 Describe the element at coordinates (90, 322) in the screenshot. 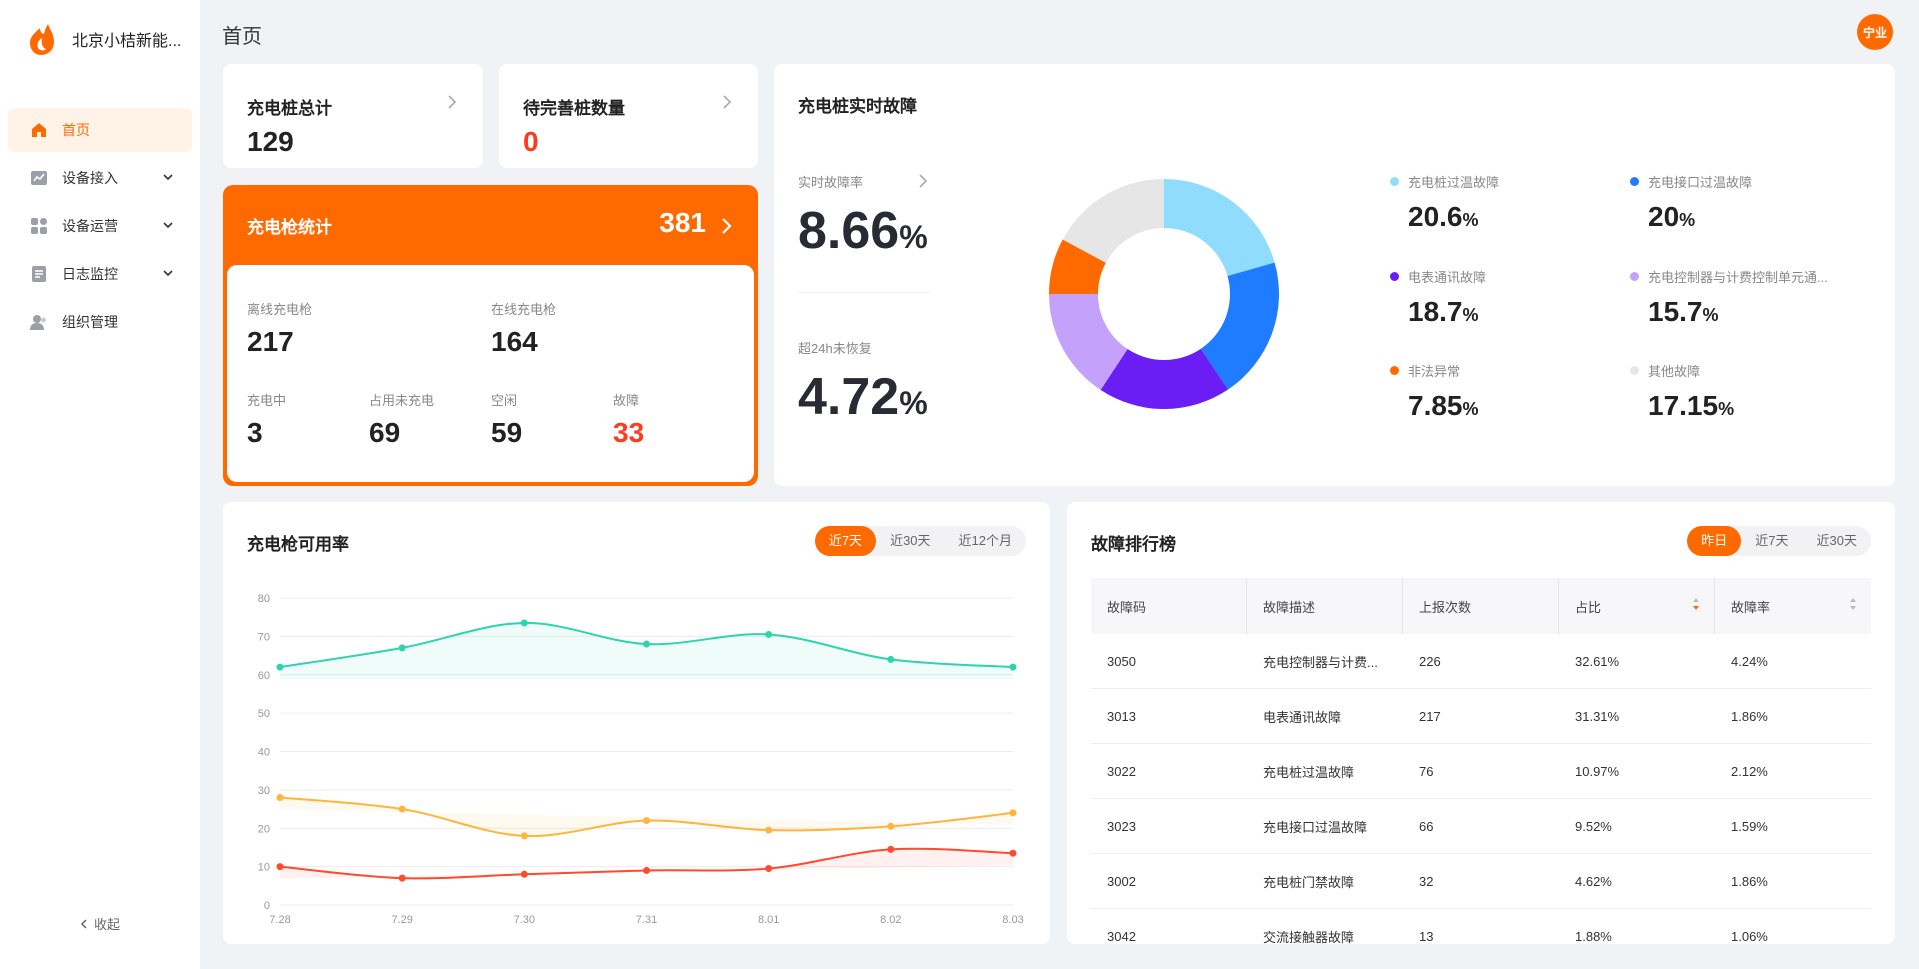

I see `sidebar-item-label: 组织管理` at that location.